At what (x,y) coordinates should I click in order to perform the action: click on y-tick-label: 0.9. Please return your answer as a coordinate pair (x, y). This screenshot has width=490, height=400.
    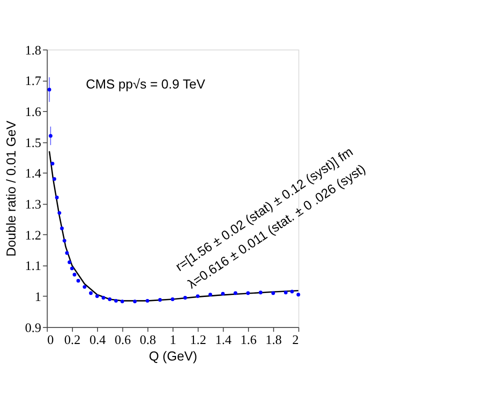
    Looking at the image, I should click on (33, 327).